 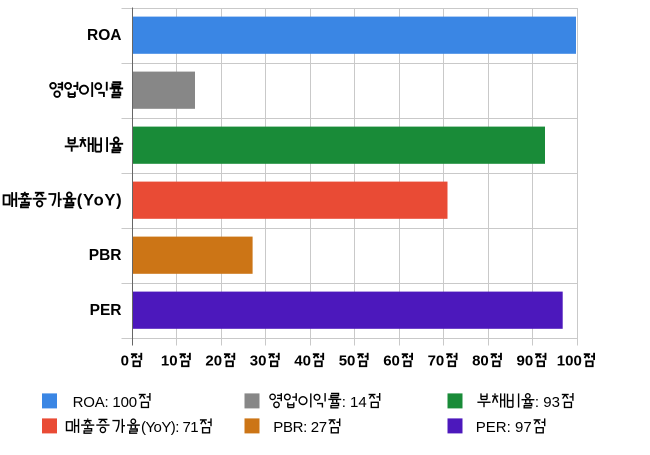 What do you see at coordinates (302, 360) in the screenshot?
I see `svg-text: 40` at bounding box center [302, 360].